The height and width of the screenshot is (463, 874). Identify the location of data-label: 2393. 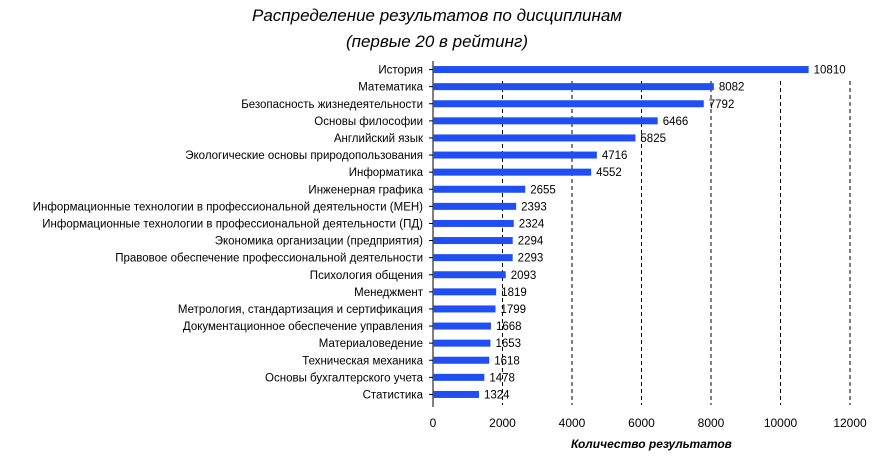
(534, 207).